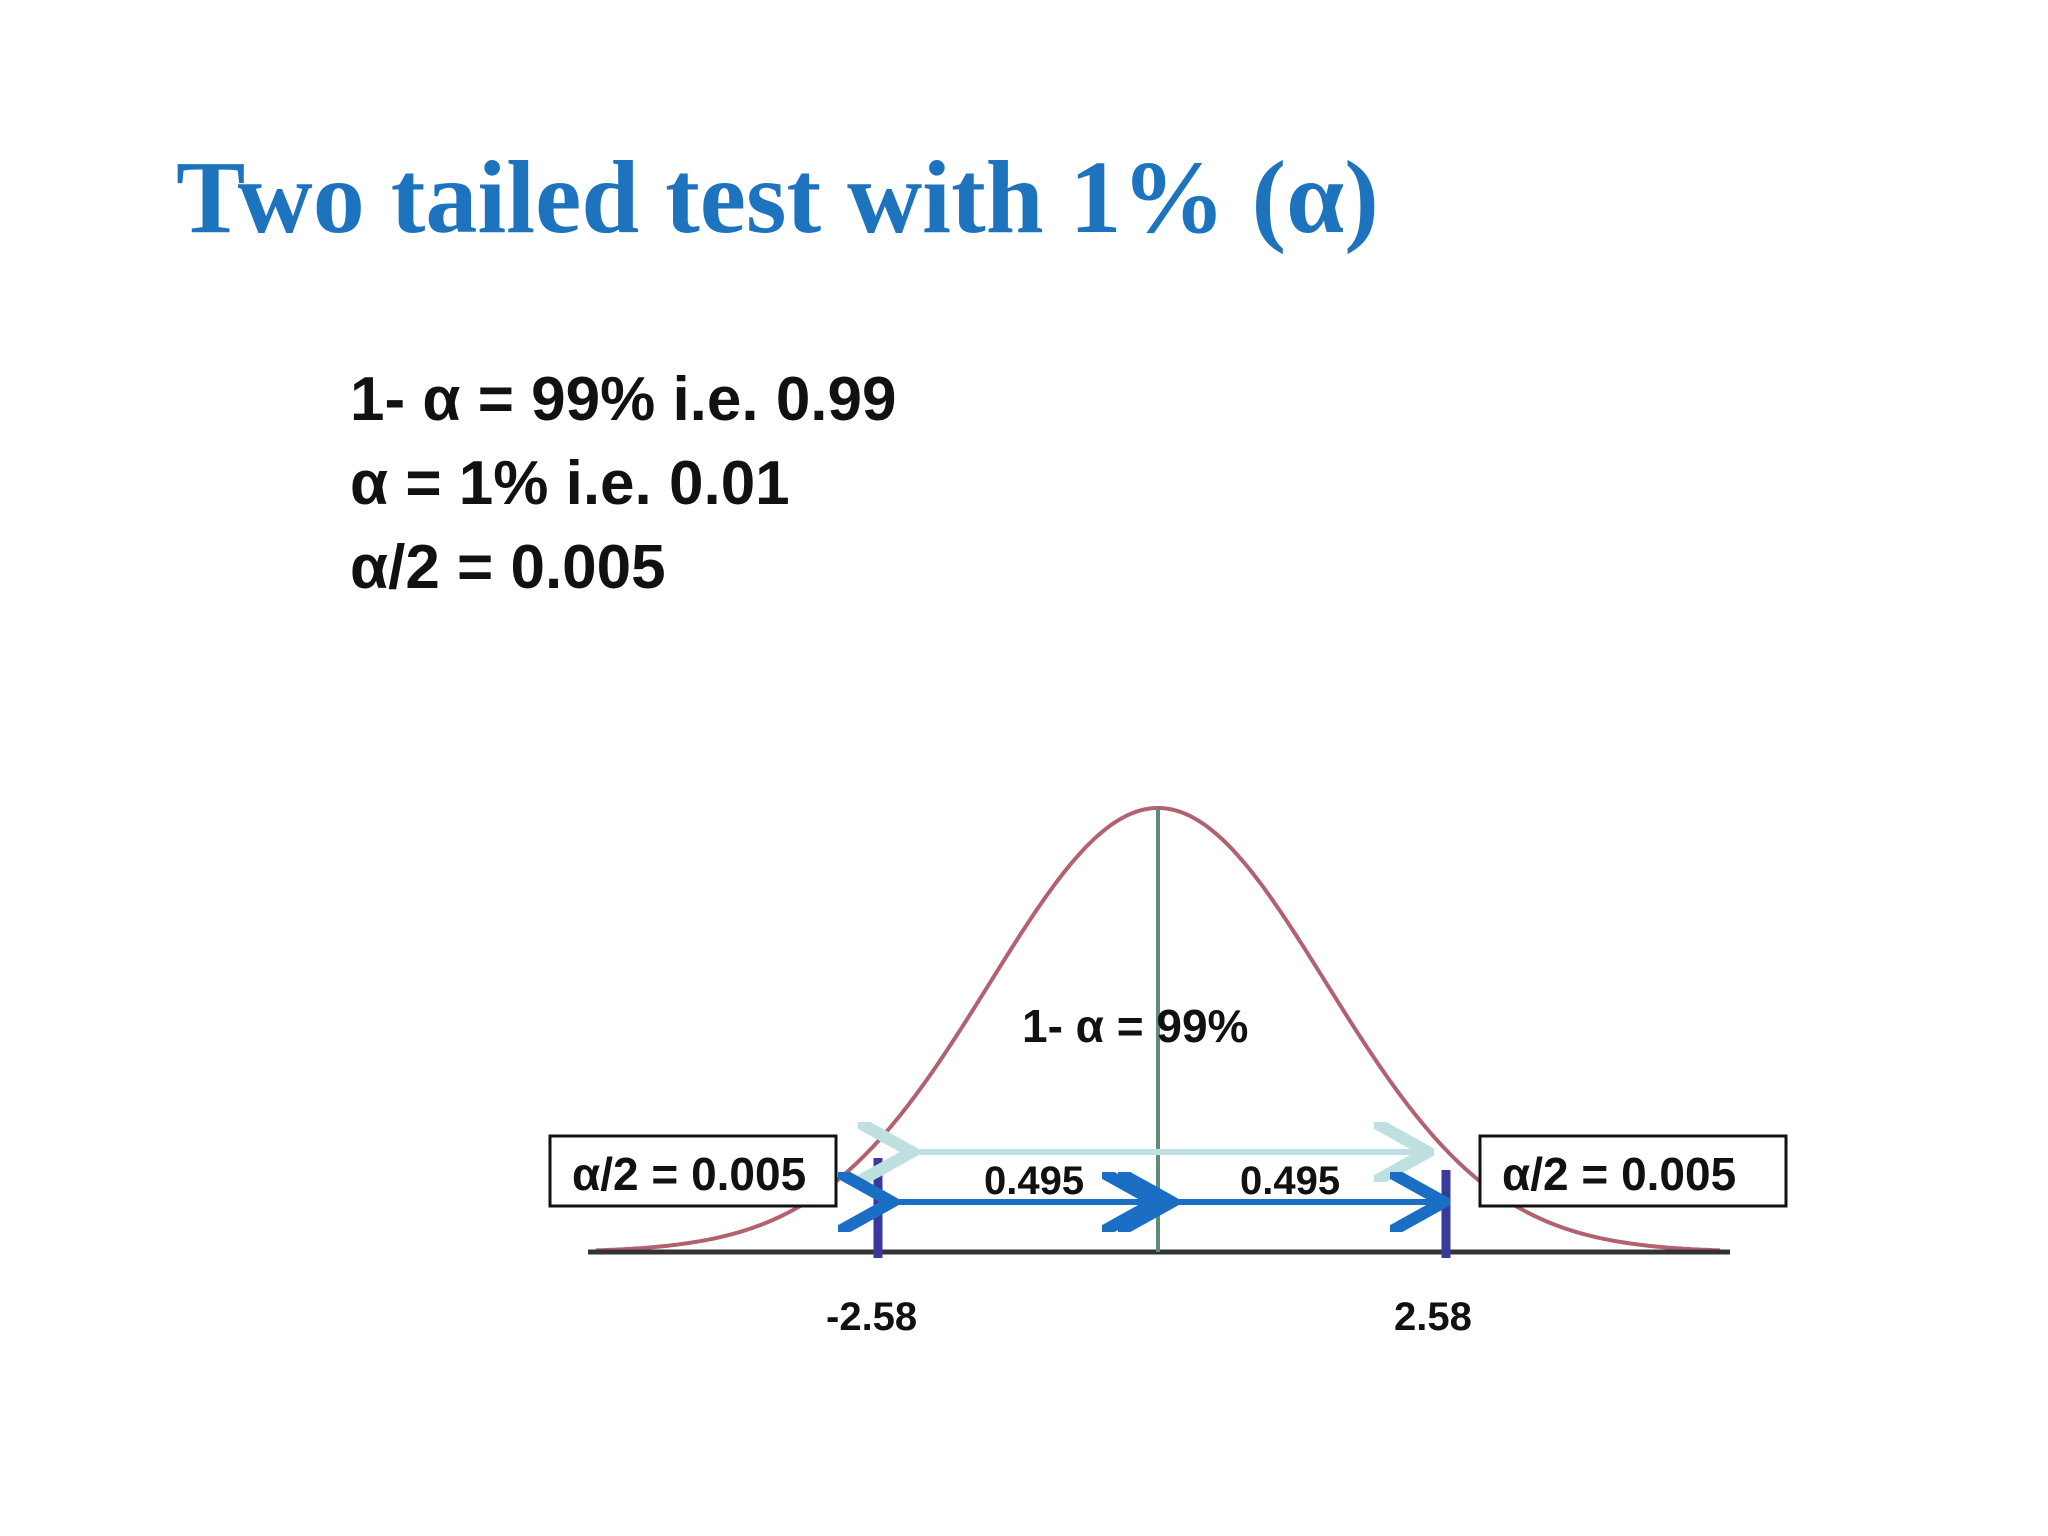 The height and width of the screenshot is (1536, 2048). I want to click on right-half-area-label: 0.495, so click(1290, 1181).